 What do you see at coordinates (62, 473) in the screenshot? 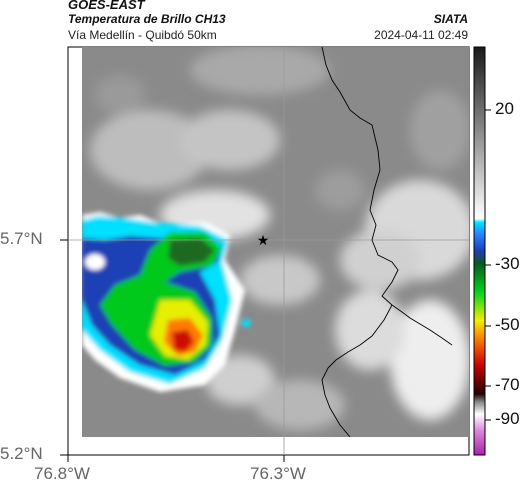
I see `lon-label-76-8: 76.8°W` at bounding box center [62, 473].